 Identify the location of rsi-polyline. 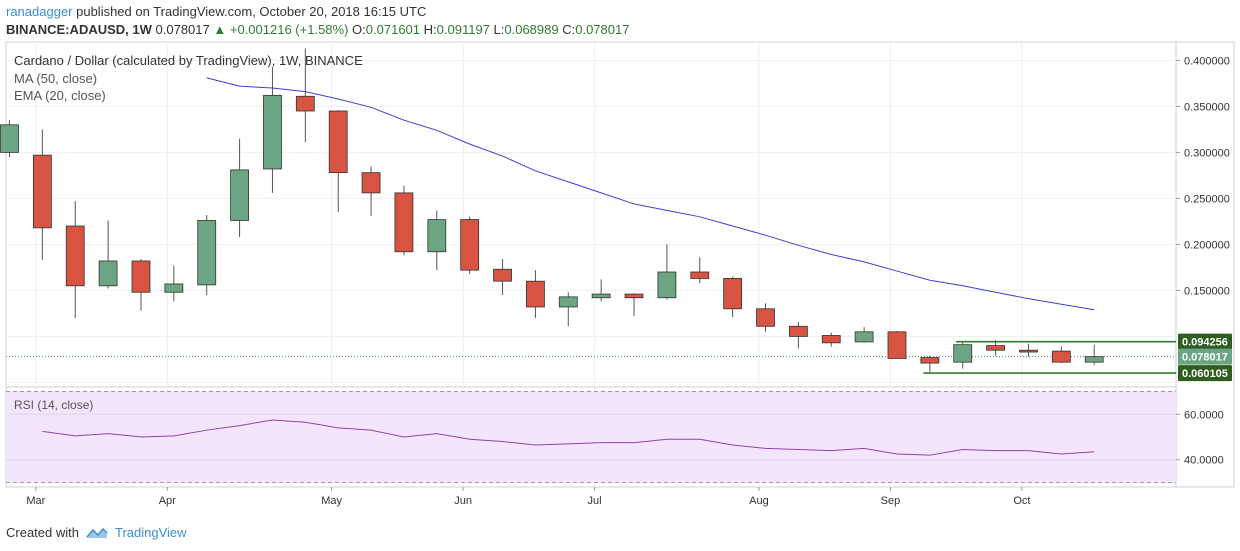
(568, 437).